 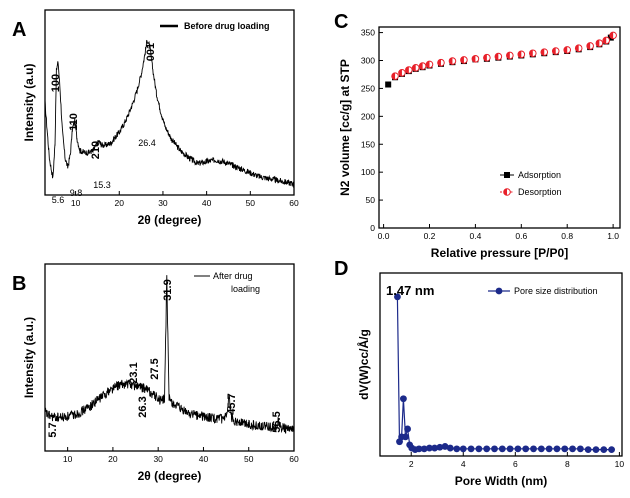 What do you see at coordinates (245, 289) in the screenshot?
I see `legend-label-line2: loading` at bounding box center [245, 289].